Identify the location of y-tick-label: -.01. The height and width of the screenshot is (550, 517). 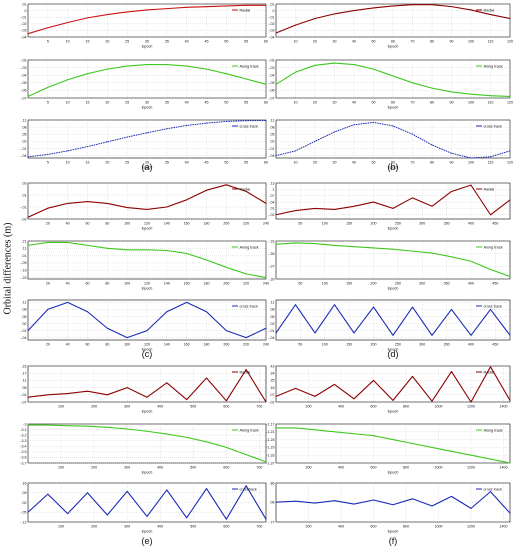
(23, 149).